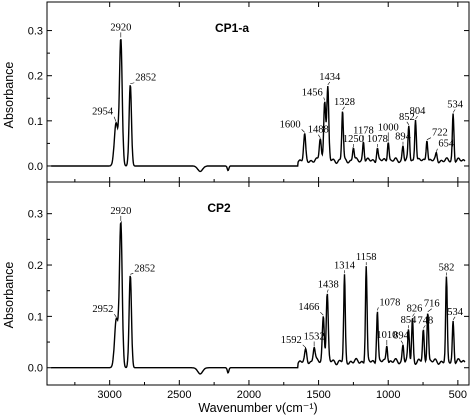 The width and height of the screenshot is (474, 420). What do you see at coordinates (249, 395) in the screenshot?
I see `x-tick-label: 2000` at bounding box center [249, 395].